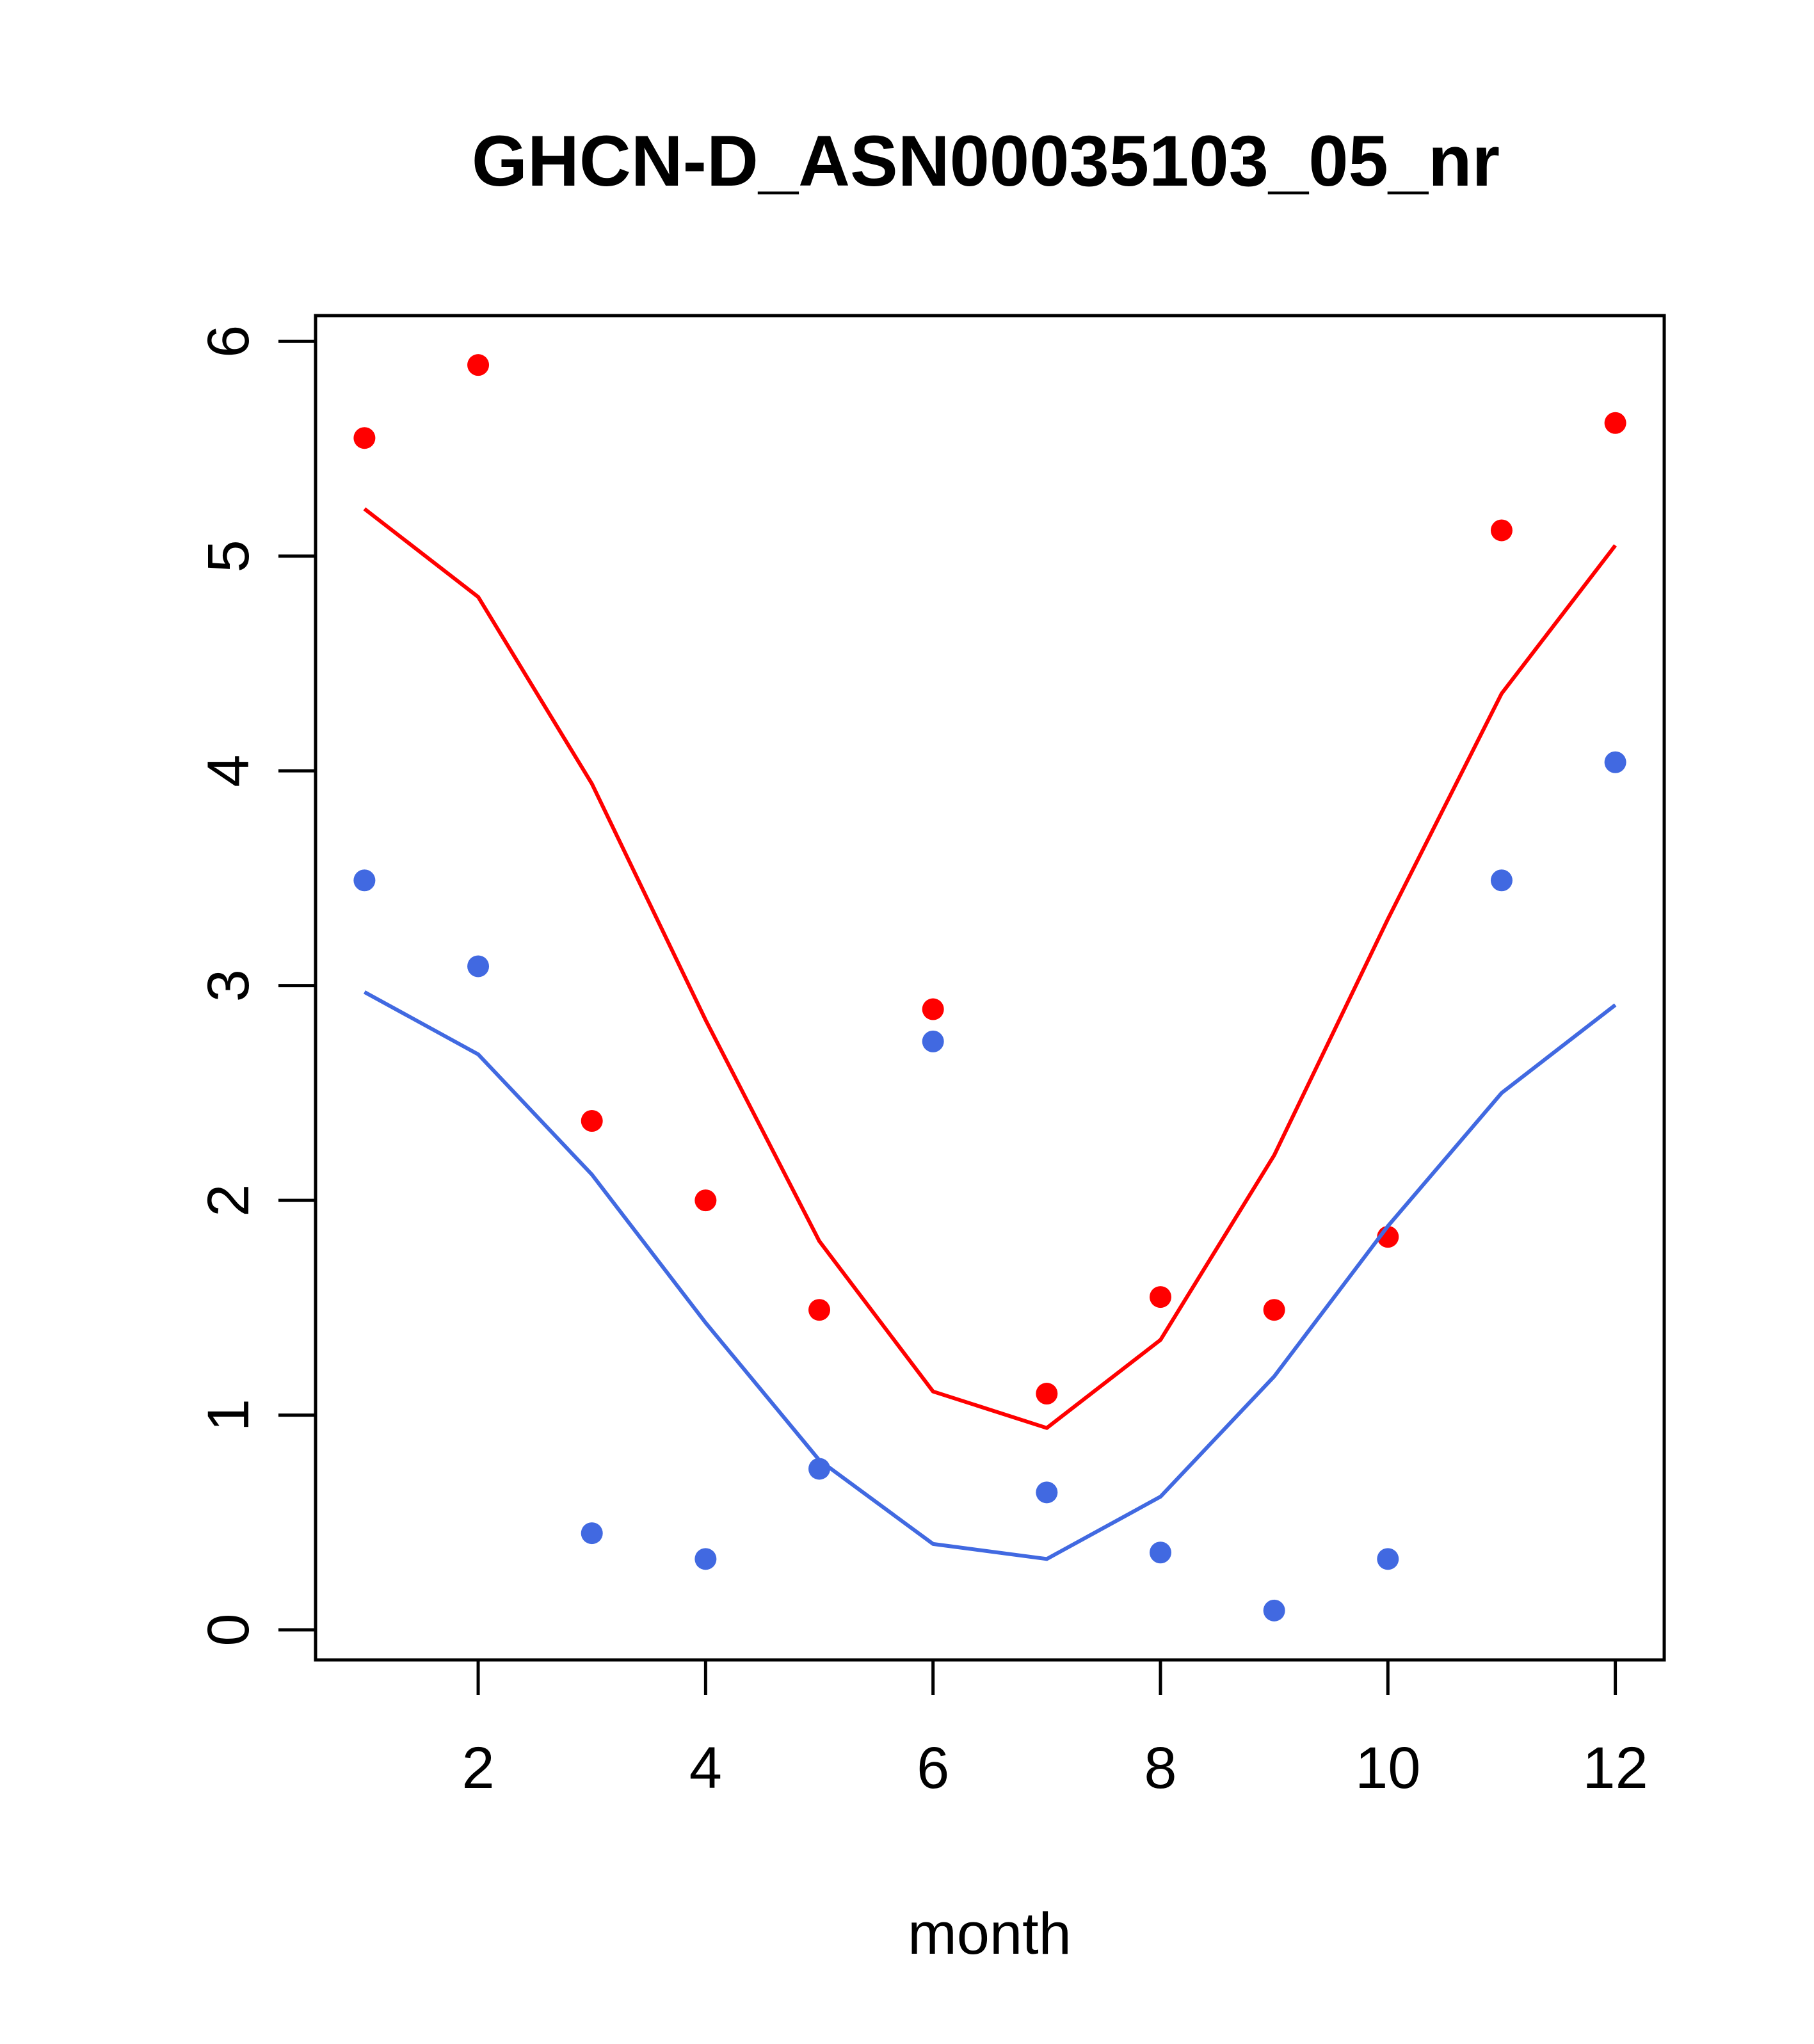 This screenshot has width=1814, height=2044. Describe the element at coordinates (228, 1415) in the screenshot. I see `y-tick-label-1: 1` at that location.